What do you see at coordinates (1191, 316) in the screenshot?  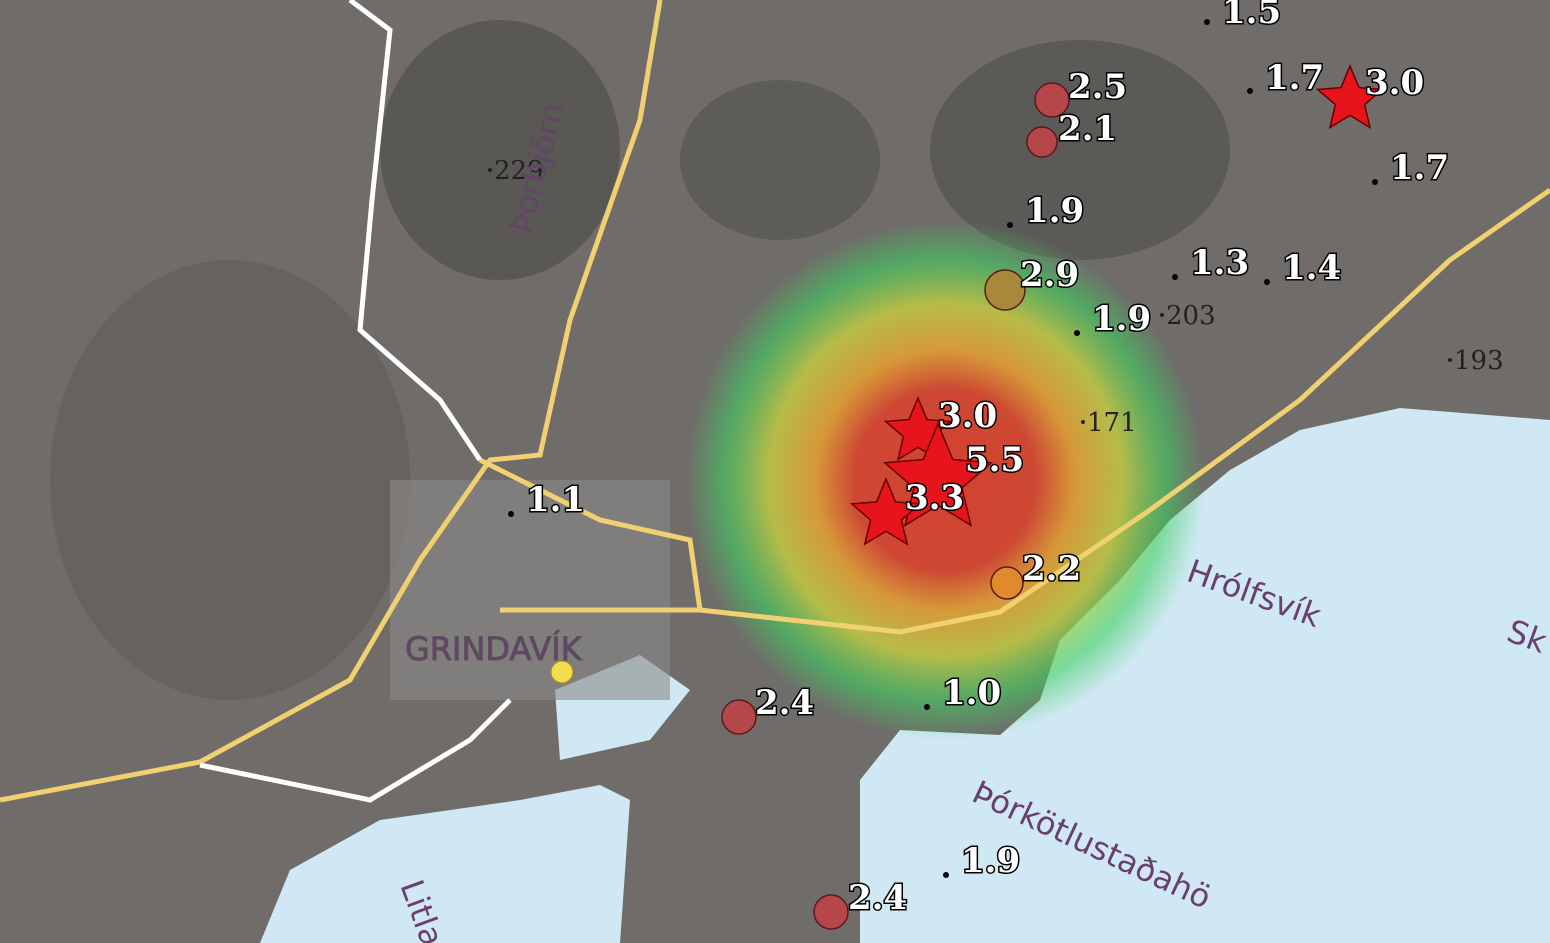 I see `elevation-label: 203` at bounding box center [1191, 316].